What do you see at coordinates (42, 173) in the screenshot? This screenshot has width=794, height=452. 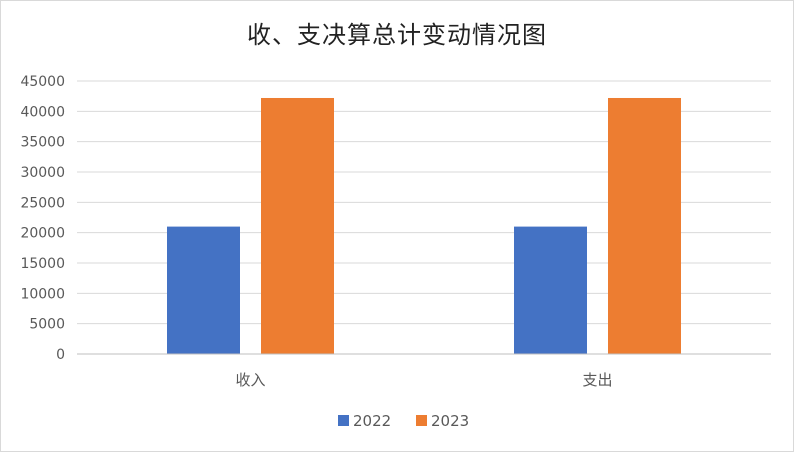 I see `y-tick-label: 30000` at bounding box center [42, 173].